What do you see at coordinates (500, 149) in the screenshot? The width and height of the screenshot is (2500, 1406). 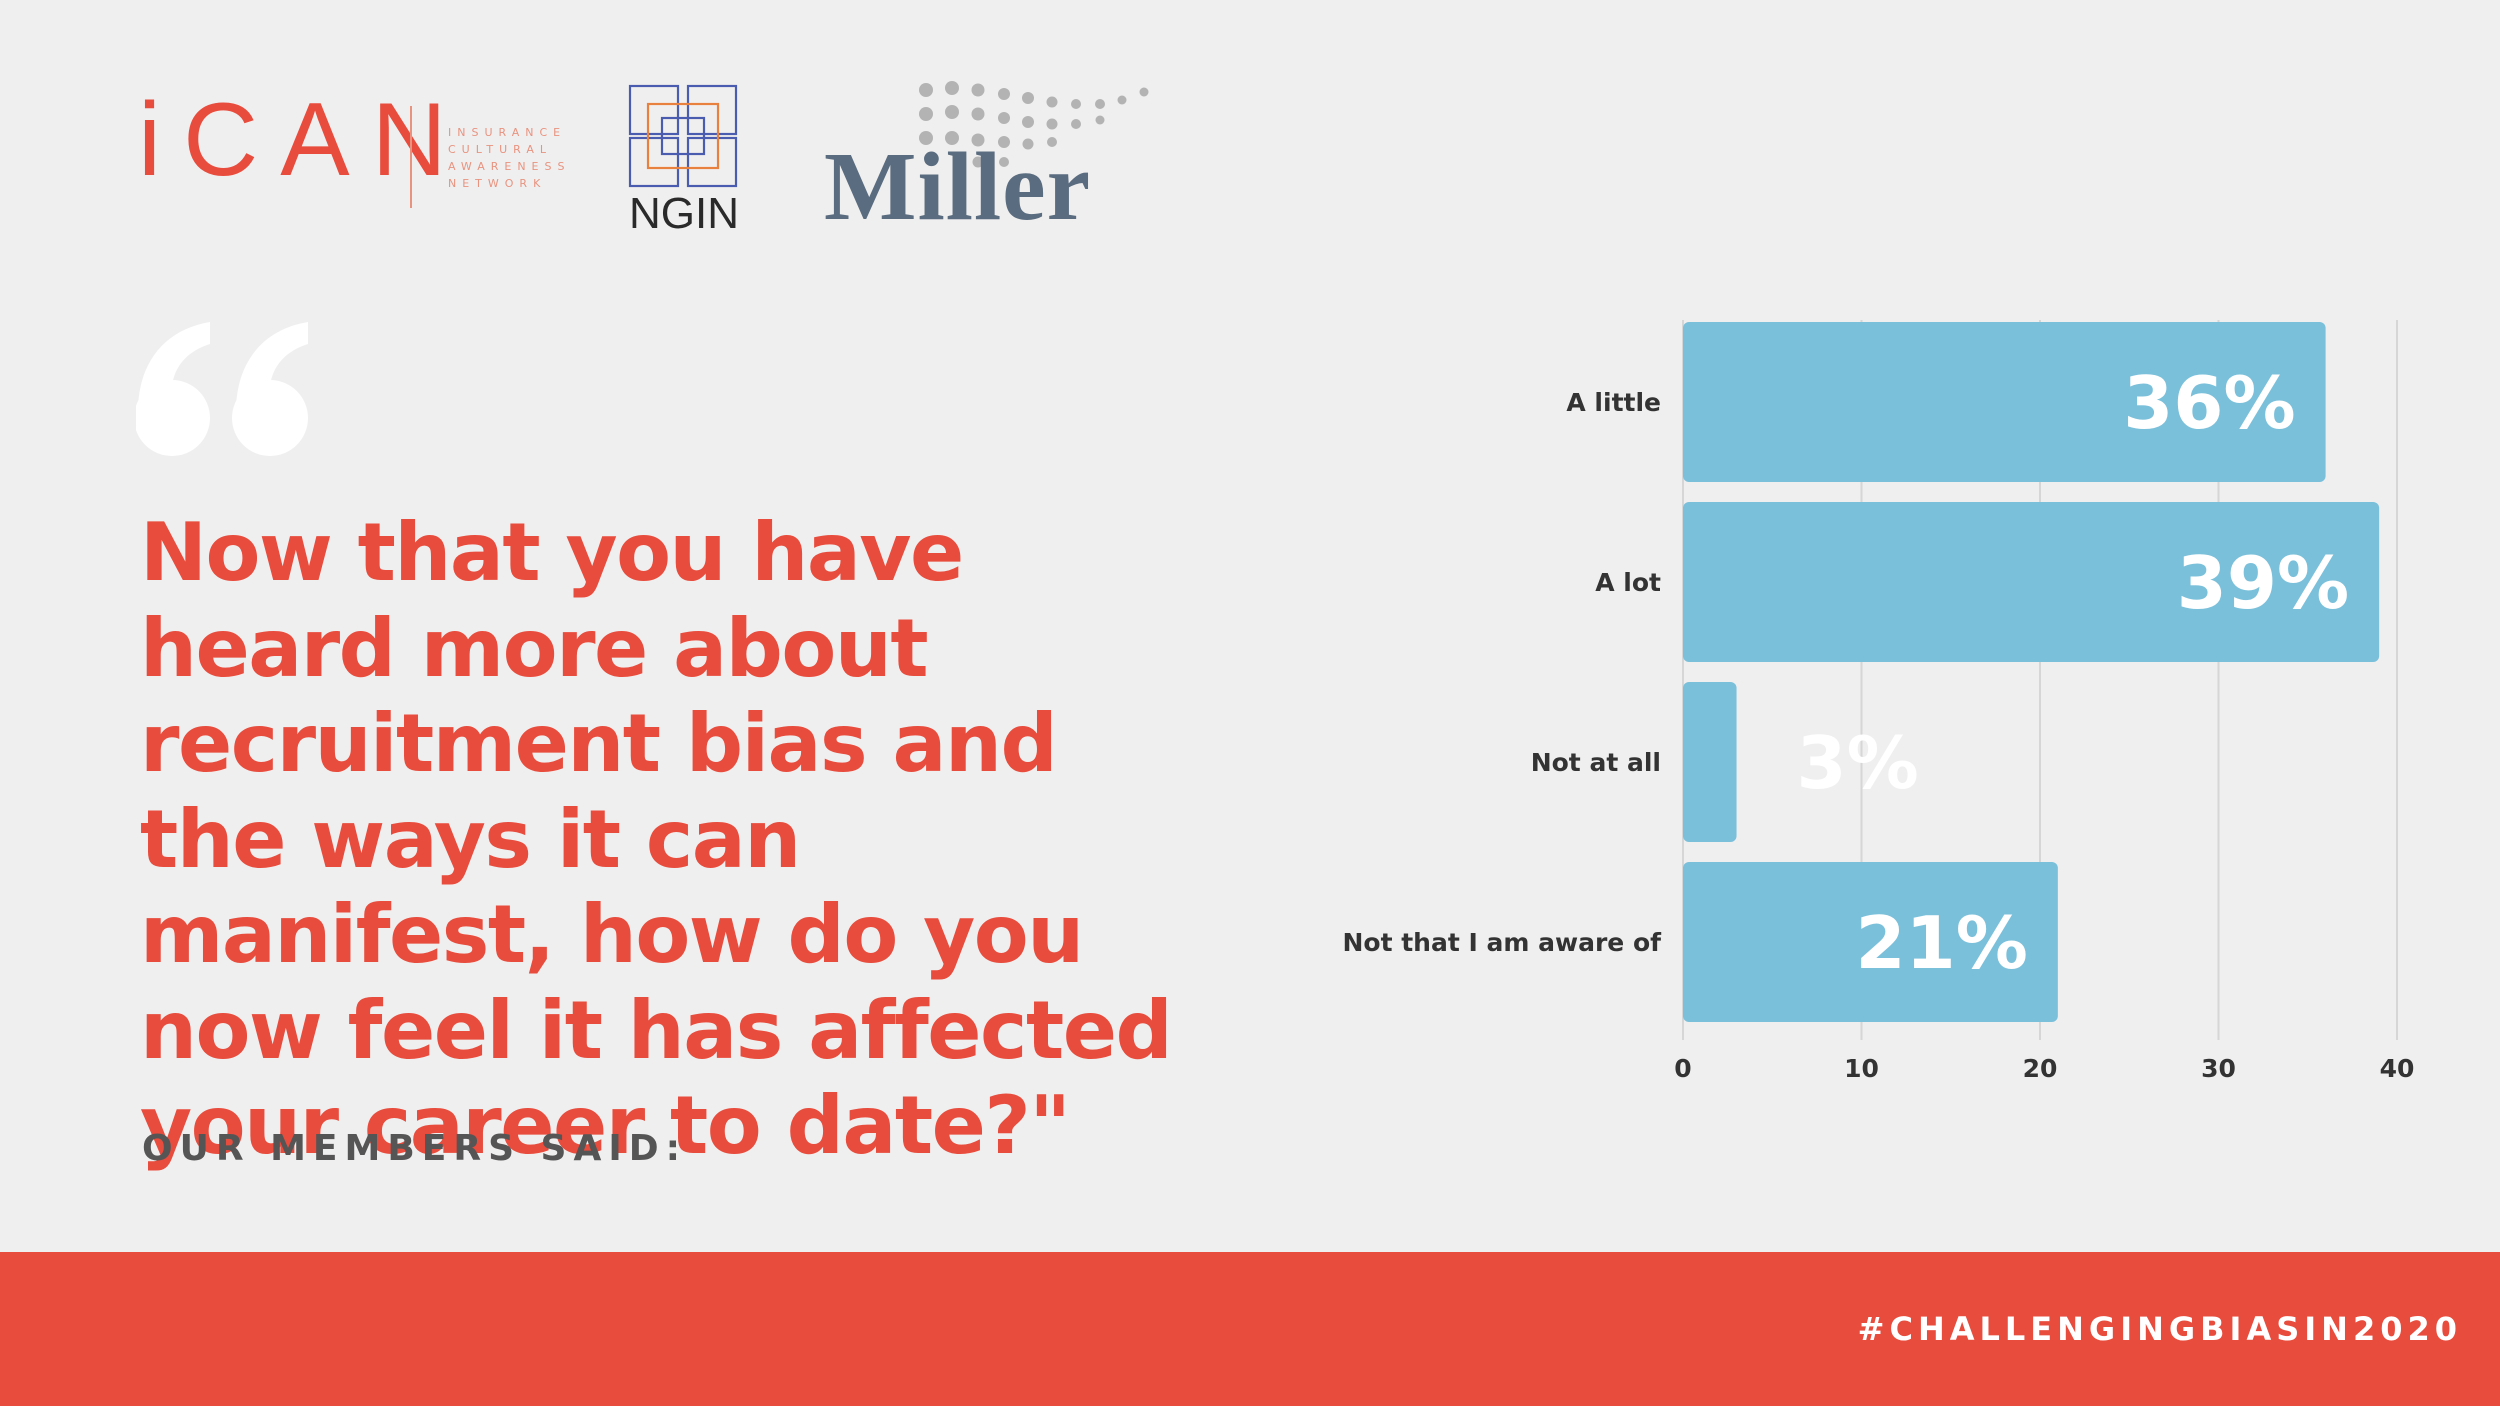 I see `ican-tagline-line: CULTURAL` at bounding box center [500, 149].